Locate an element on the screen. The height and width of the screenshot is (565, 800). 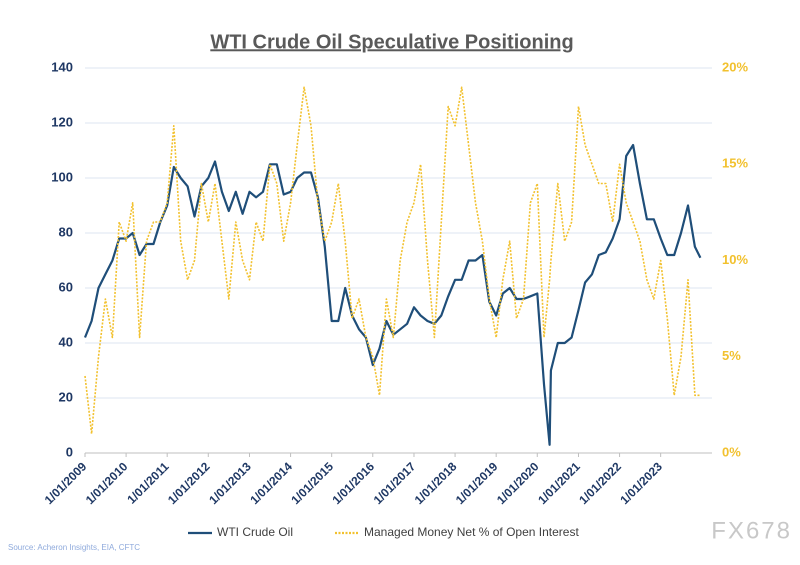
x-tick-label: 1/01/2022 is located at coordinates (600, 483).